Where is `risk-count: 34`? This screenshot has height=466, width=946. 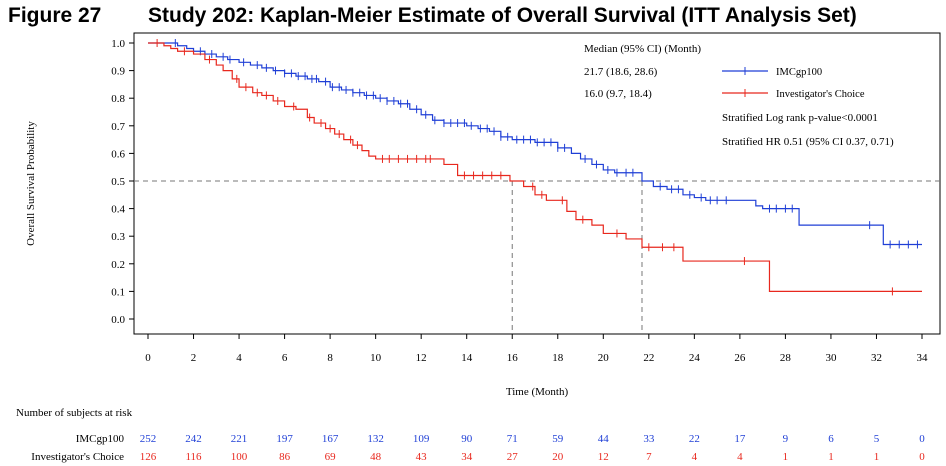 risk-count: 34 is located at coordinates (467, 457).